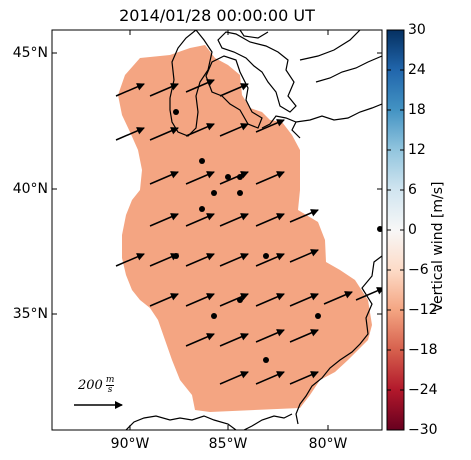  Describe the element at coordinates (417, 150) in the screenshot. I see `cb-tick-12: 12` at that location.